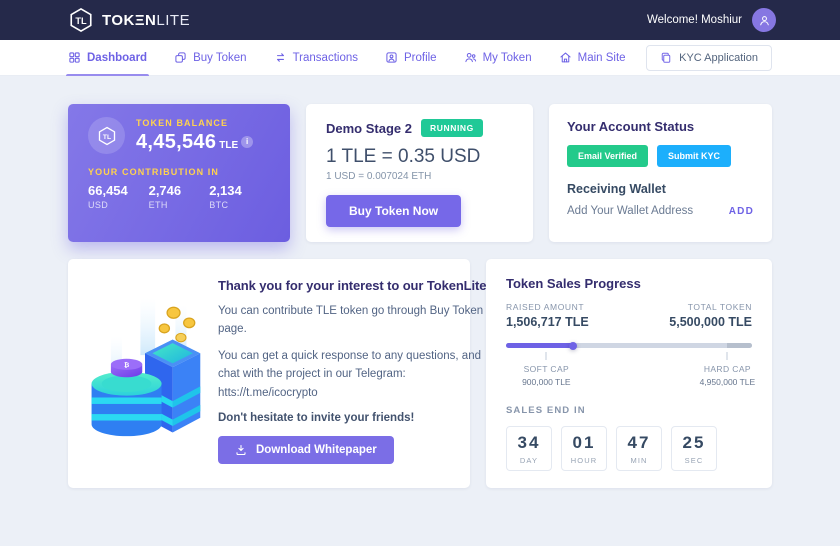  I want to click on balance-unit: TLE, so click(229, 145).